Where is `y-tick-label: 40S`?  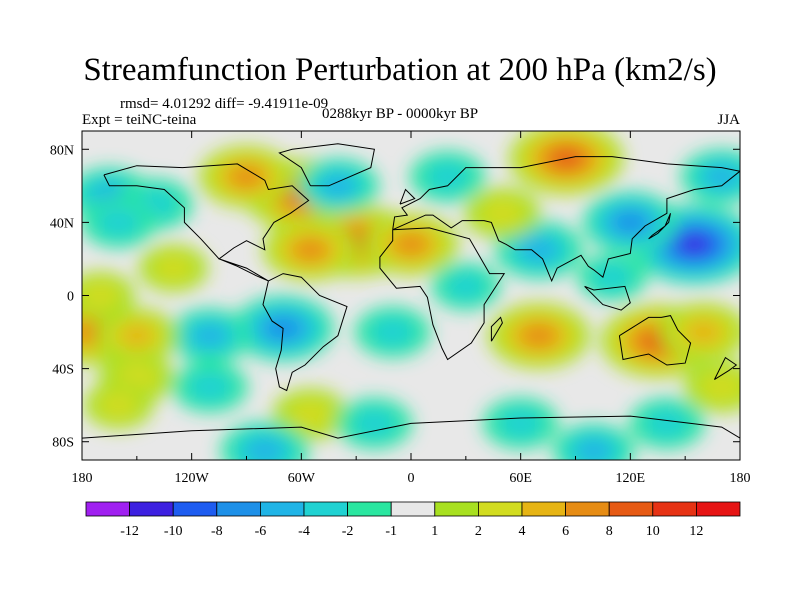
y-tick-label: 40S is located at coordinates (63, 370).